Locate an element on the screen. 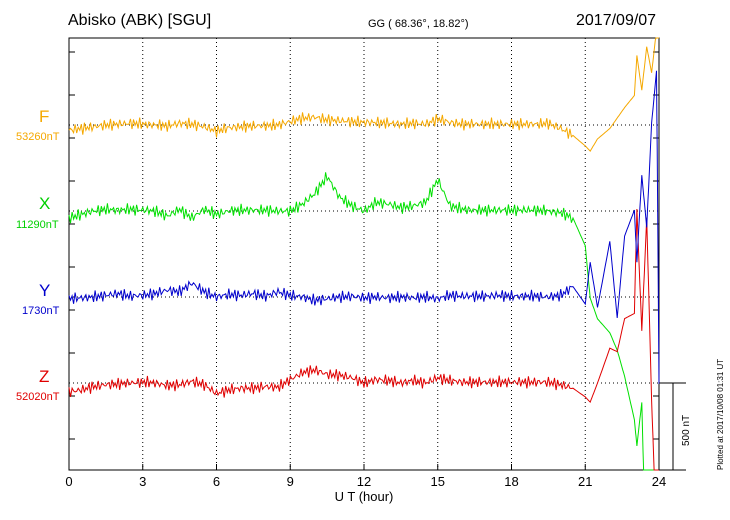  scale-bar is located at coordinates (672, 426).